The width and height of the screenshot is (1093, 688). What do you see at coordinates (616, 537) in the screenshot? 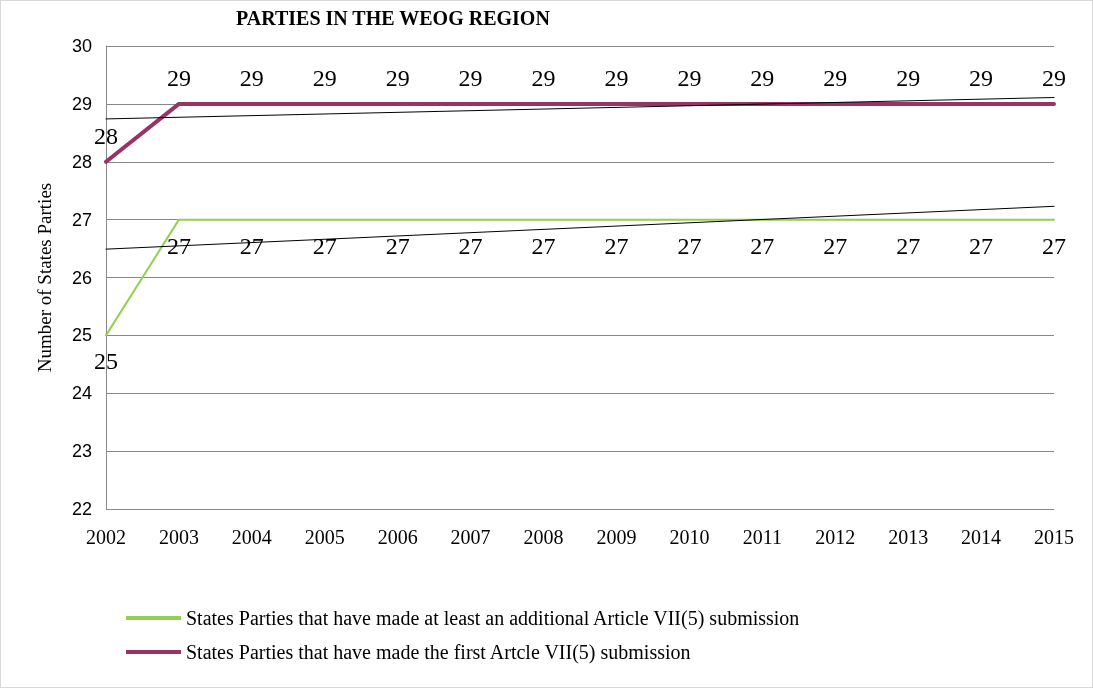
I see `x-tick-label: 2009` at bounding box center [616, 537].